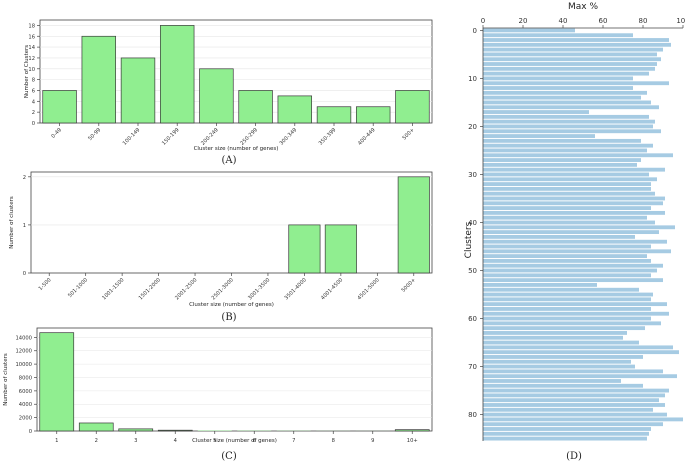  What do you see at coordinates (214, 441) in the screenshot?
I see `x-tick-label: 5` at bounding box center [214, 441].